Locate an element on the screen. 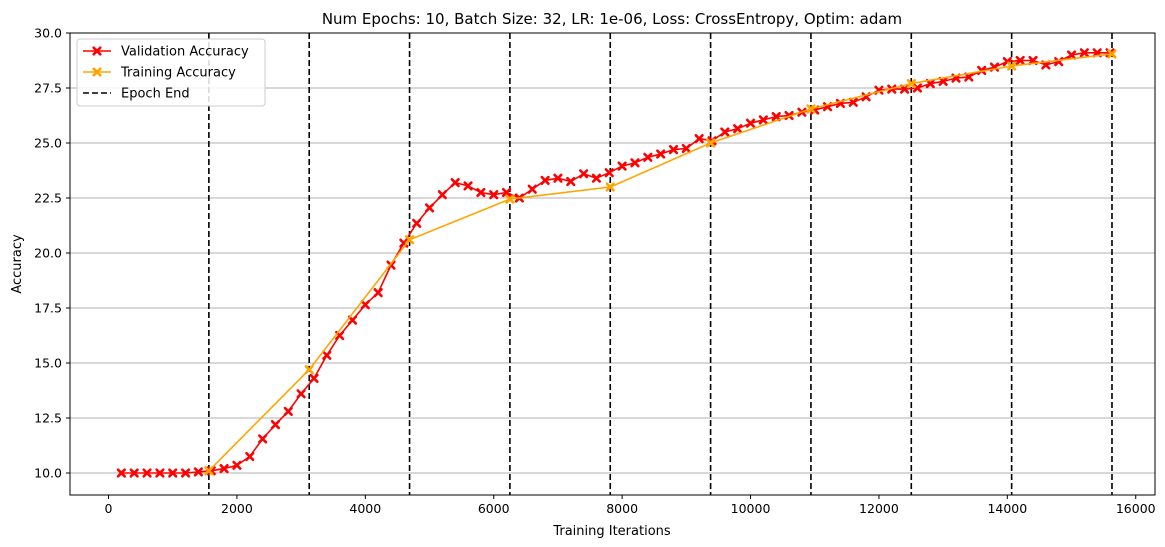 This screenshot has width=1165, height=547. x-tick-label-2: 4000 is located at coordinates (365, 508).